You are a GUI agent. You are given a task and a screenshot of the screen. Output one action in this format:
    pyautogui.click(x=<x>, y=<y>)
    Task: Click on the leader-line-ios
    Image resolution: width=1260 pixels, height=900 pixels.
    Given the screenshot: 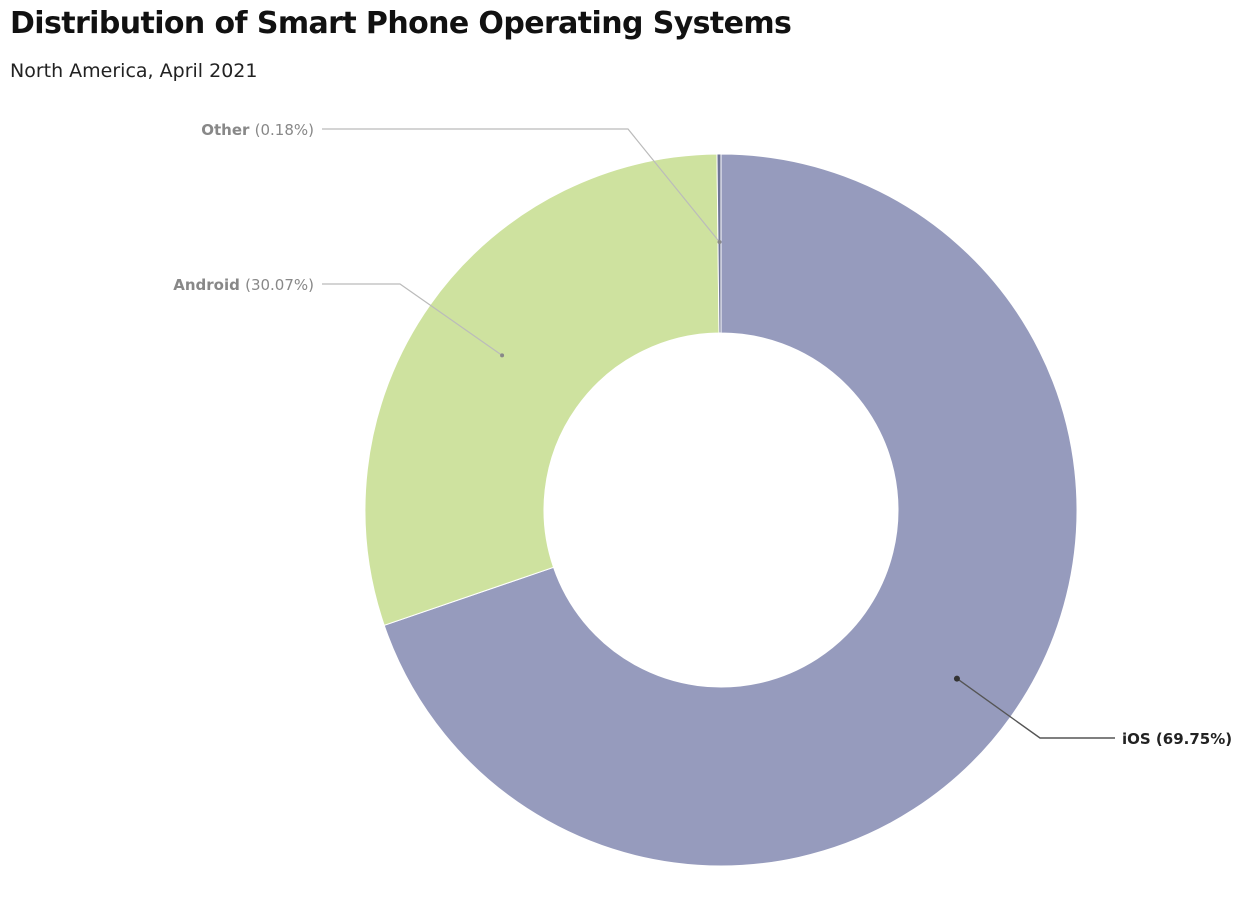 What is the action you would take?
    pyautogui.click(x=1035, y=708)
    